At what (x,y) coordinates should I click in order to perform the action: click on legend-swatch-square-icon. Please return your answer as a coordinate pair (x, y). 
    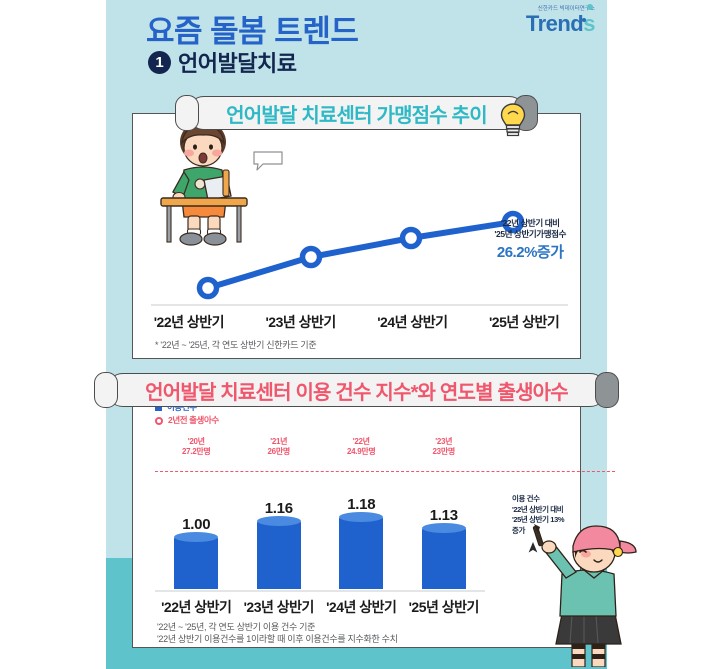
    Looking at the image, I should click on (158, 408).